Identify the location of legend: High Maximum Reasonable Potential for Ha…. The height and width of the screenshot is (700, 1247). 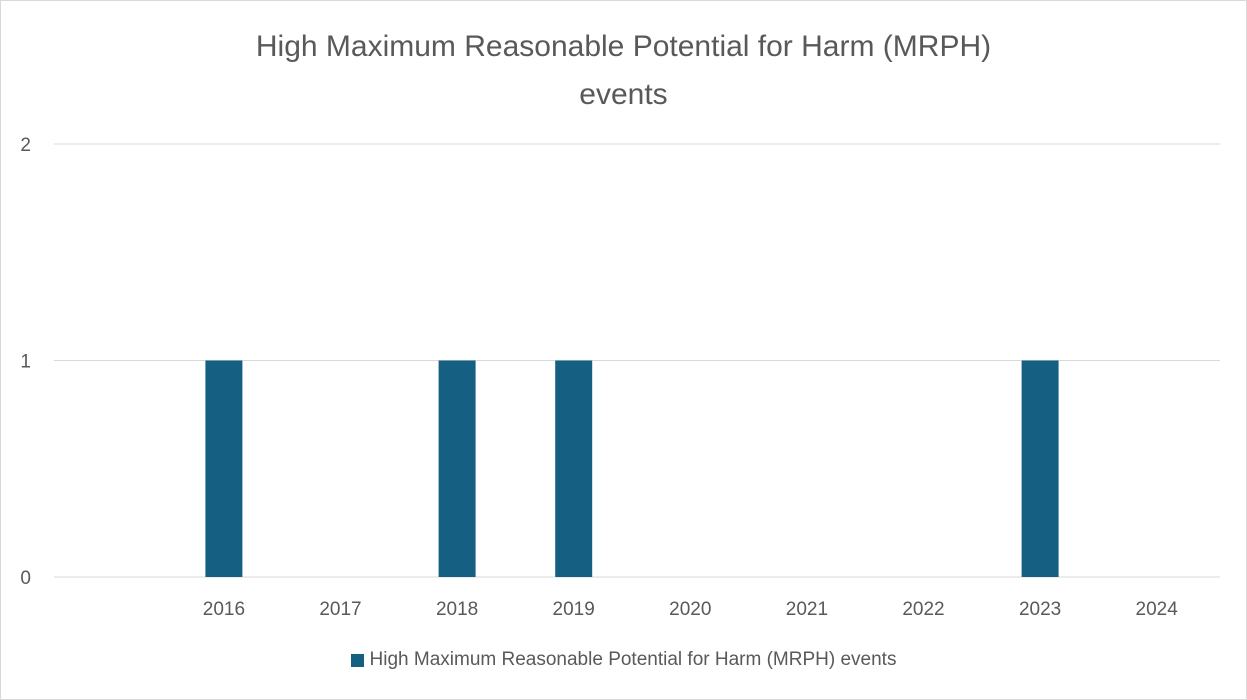
(623, 660).